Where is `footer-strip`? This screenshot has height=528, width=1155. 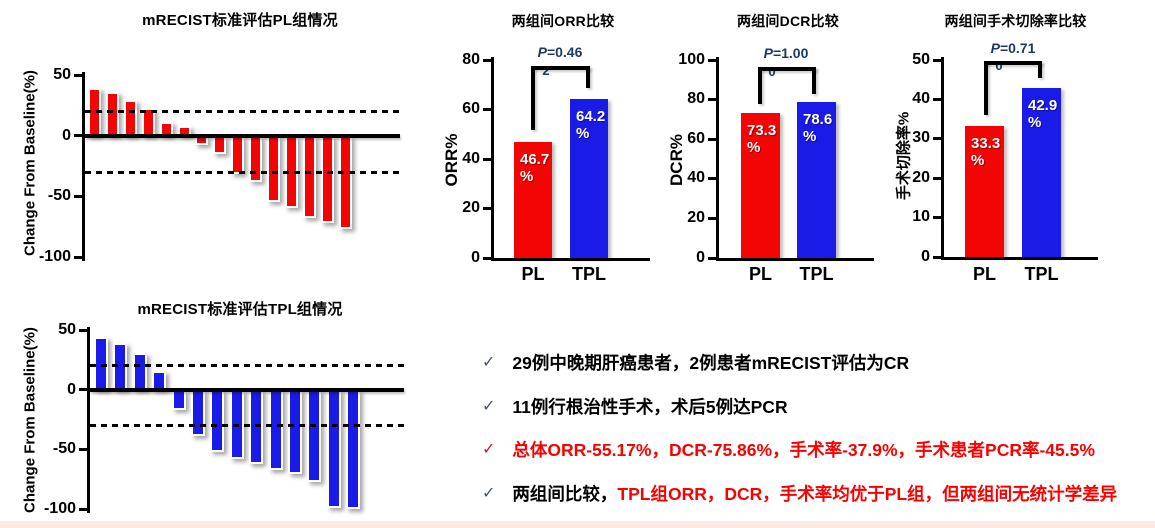 footer-strip is located at coordinates (577, 524).